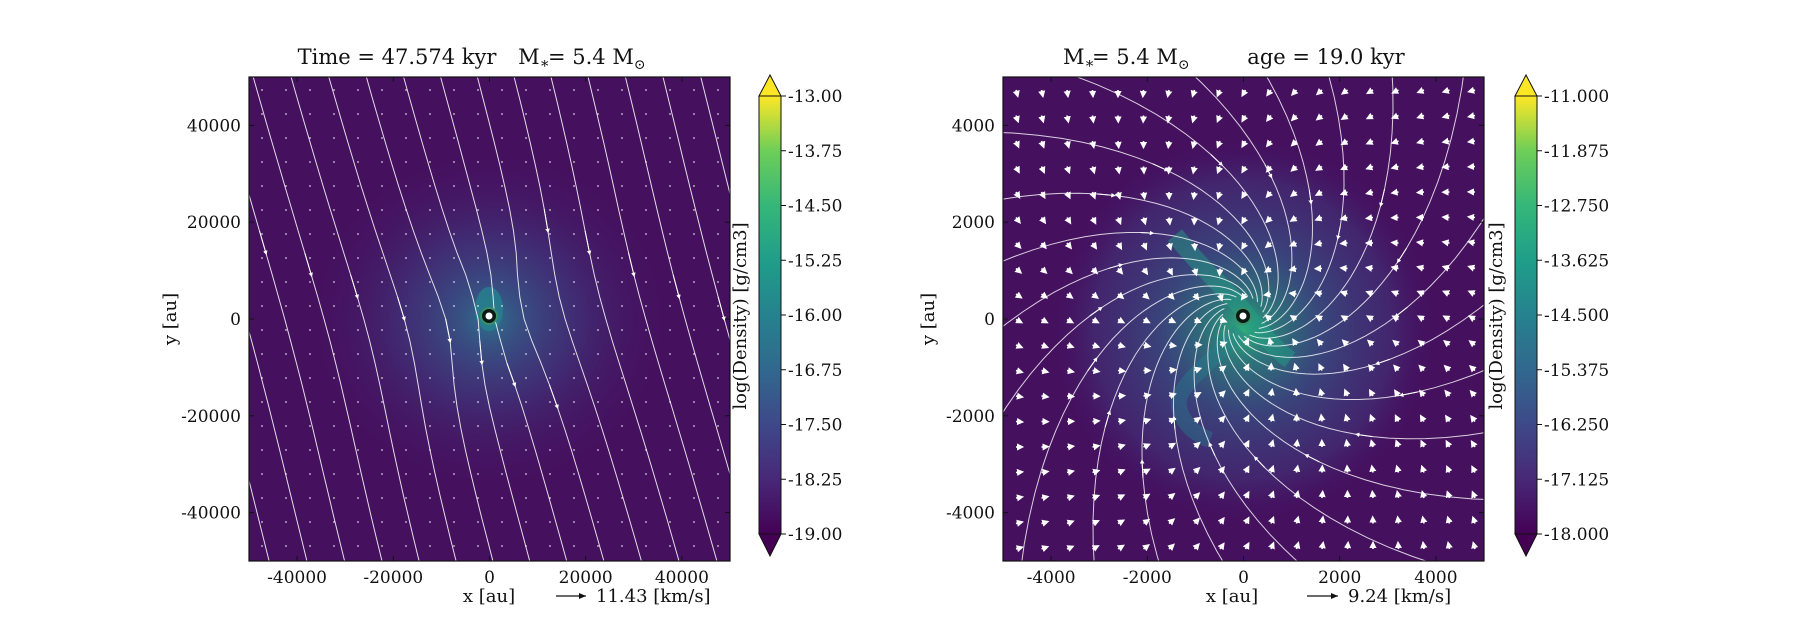  Describe the element at coordinates (989, 320) in the screenshot. I see `y-tick-label: 0` at that location.